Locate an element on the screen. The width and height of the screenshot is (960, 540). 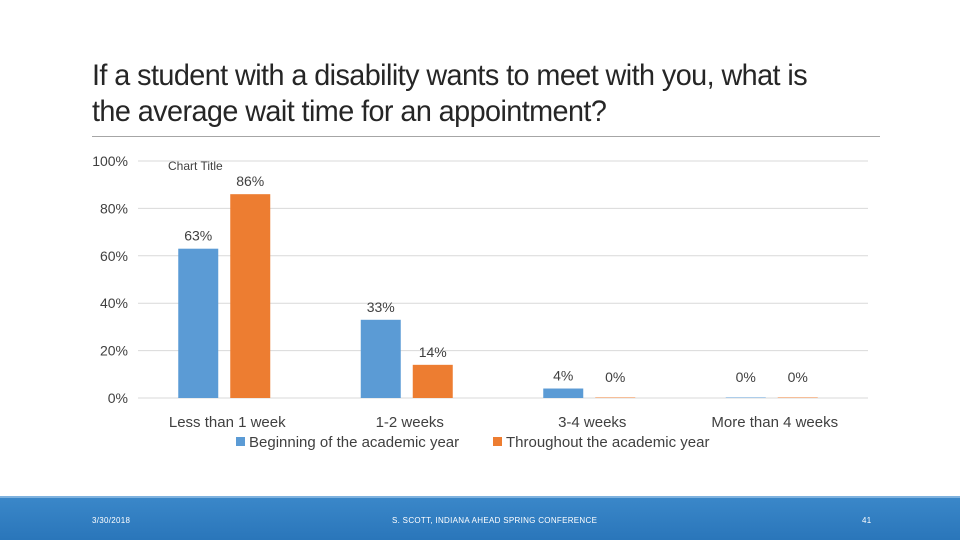
data-label: 33% is located at coordinates (381, 307).